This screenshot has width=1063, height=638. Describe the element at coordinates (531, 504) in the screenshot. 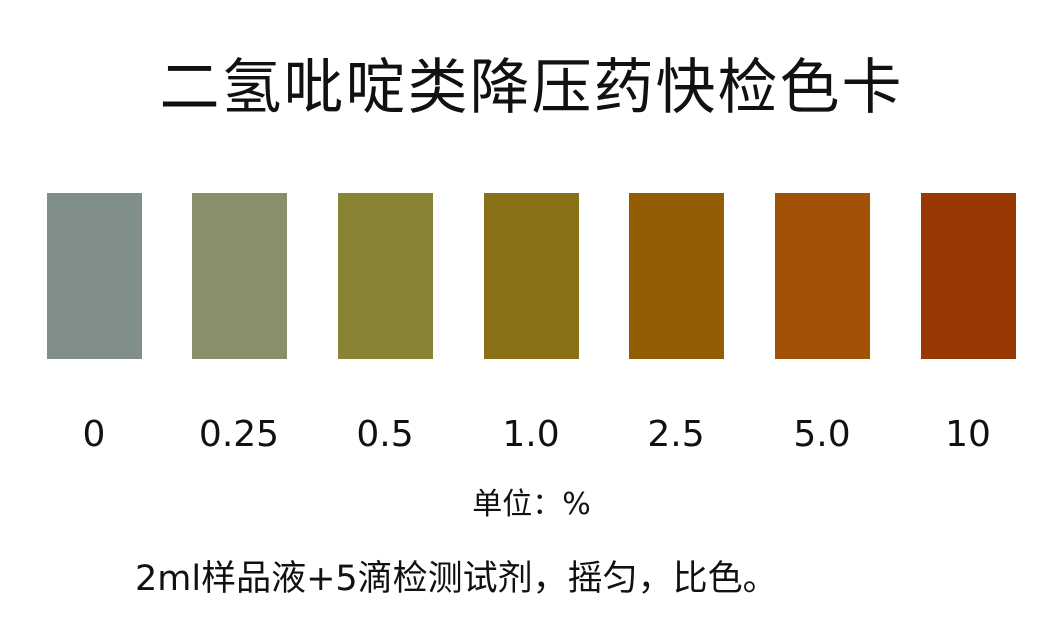

I see `unit-label: 单位：%` at that location.